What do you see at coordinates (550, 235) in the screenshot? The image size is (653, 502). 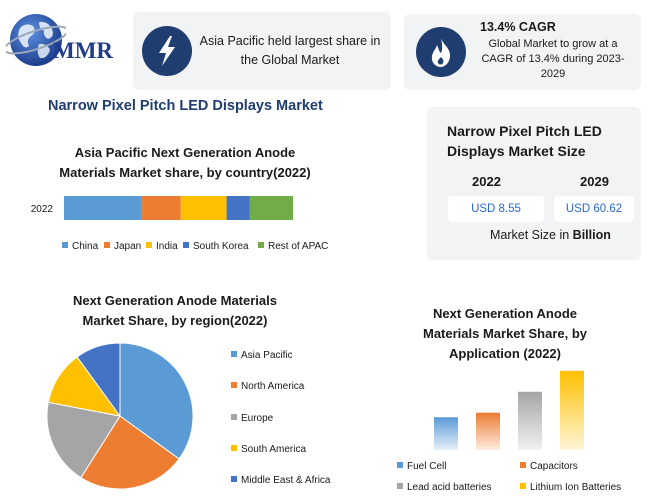 I see `market-size-unit: Market Size in Billion` at bounding box center [550, 235].